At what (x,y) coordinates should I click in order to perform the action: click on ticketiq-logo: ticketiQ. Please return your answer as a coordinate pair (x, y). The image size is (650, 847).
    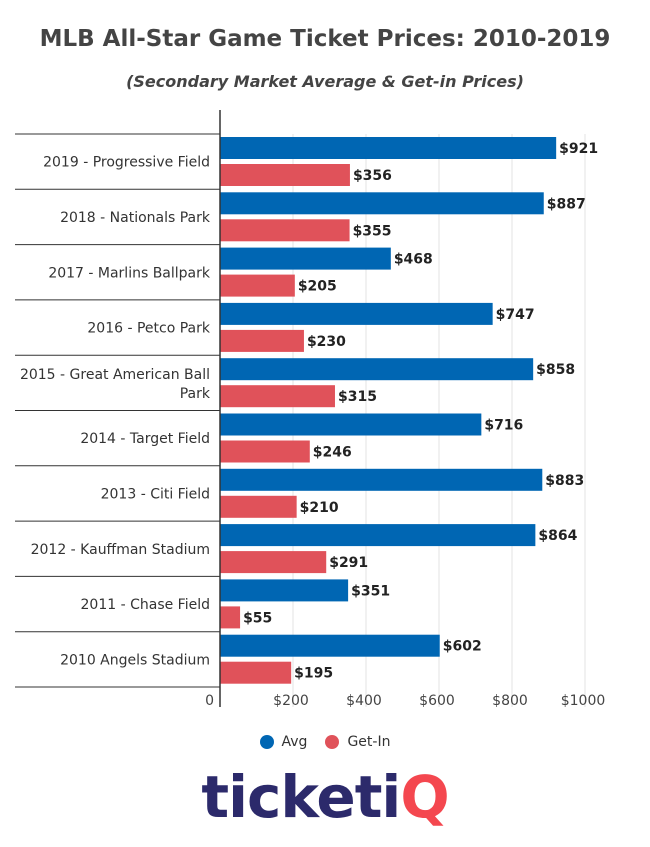
    Looking at the image, I should click on (325, 797).